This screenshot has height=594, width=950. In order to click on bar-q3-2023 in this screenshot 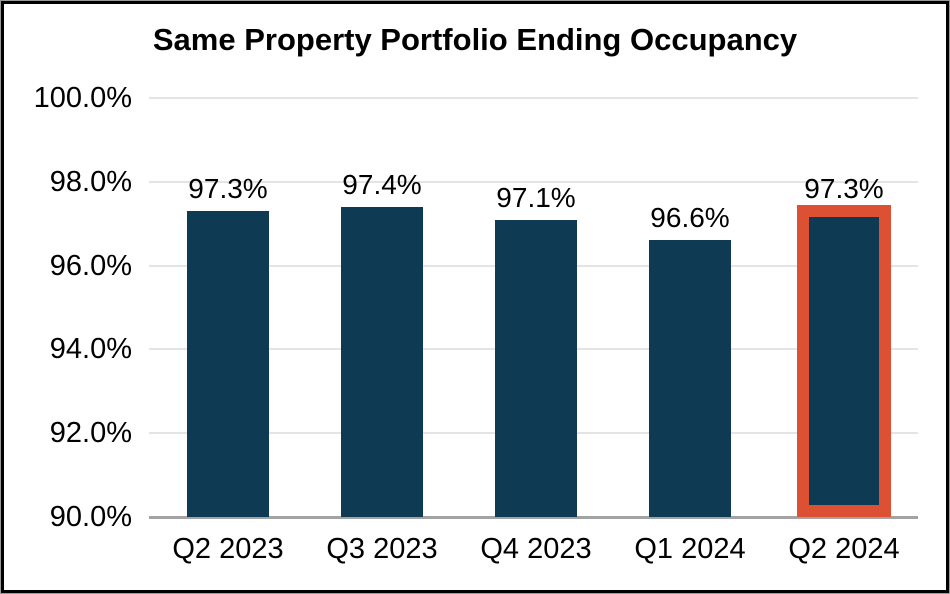, I will do `click(382, 361)`.